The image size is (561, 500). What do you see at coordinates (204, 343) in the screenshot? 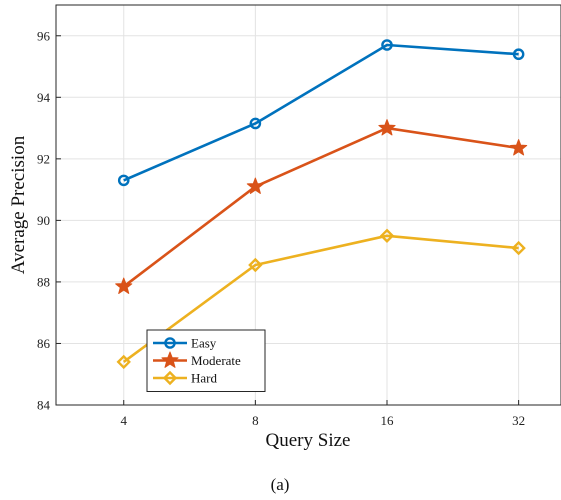
I see `legend-label-easy: Easy` at bounding box center [204, 343].